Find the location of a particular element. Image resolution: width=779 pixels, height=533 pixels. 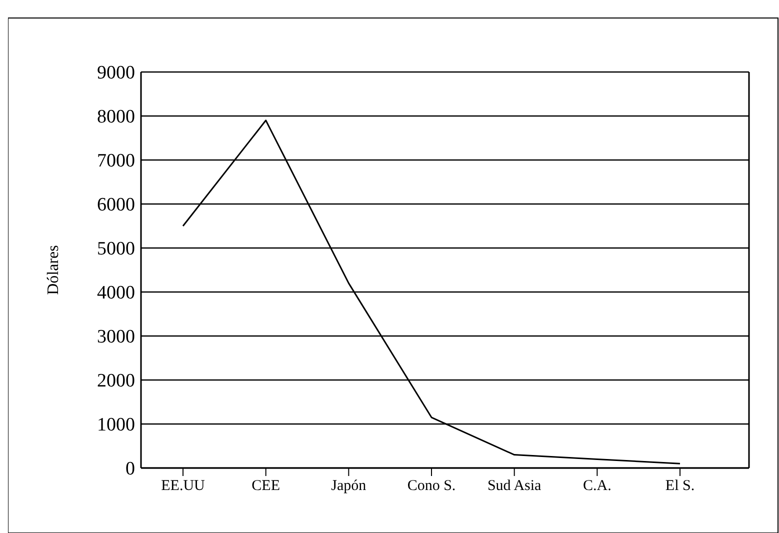

x-tick-label: Cono S. is located at coordinates (431, 486).